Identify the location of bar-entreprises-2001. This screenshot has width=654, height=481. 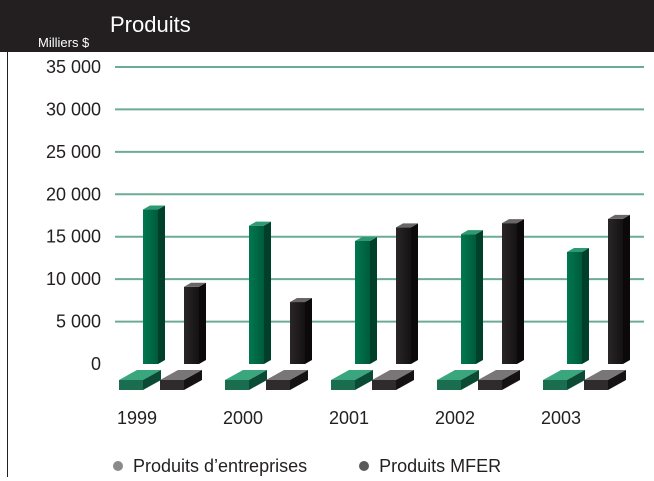
(366, 300).